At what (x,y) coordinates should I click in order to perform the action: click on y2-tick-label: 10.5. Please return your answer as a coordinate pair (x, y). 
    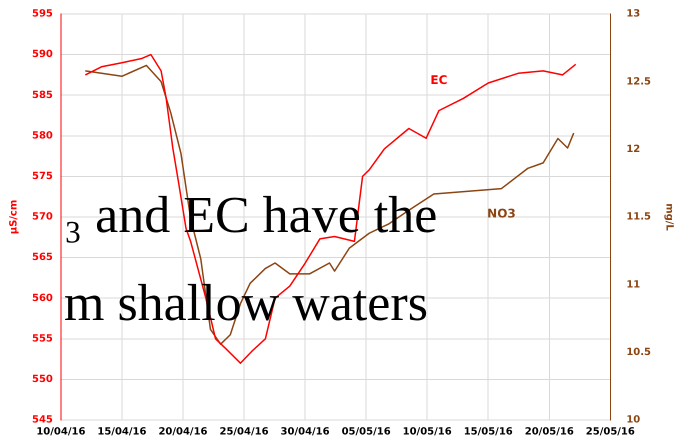
    Looking at the image, I should click on (639, 352).